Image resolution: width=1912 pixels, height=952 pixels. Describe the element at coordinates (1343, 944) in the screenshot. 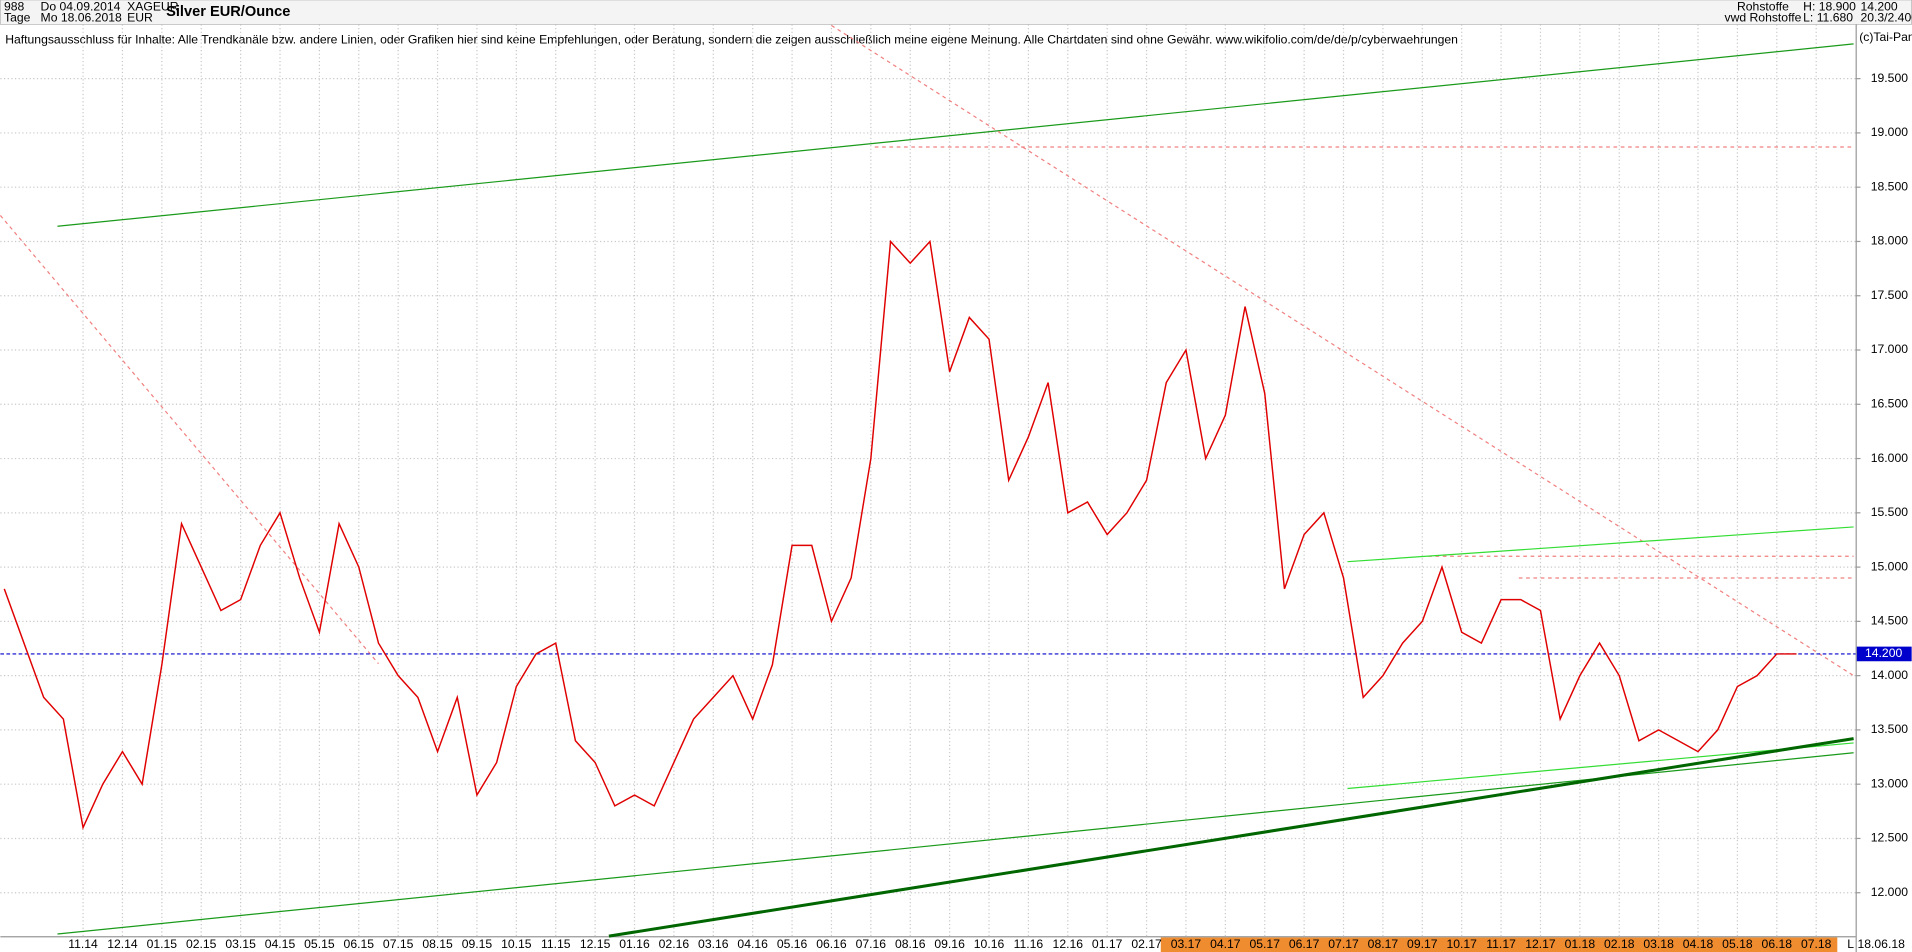

I see `x-tick-label: 07.17` at that location.